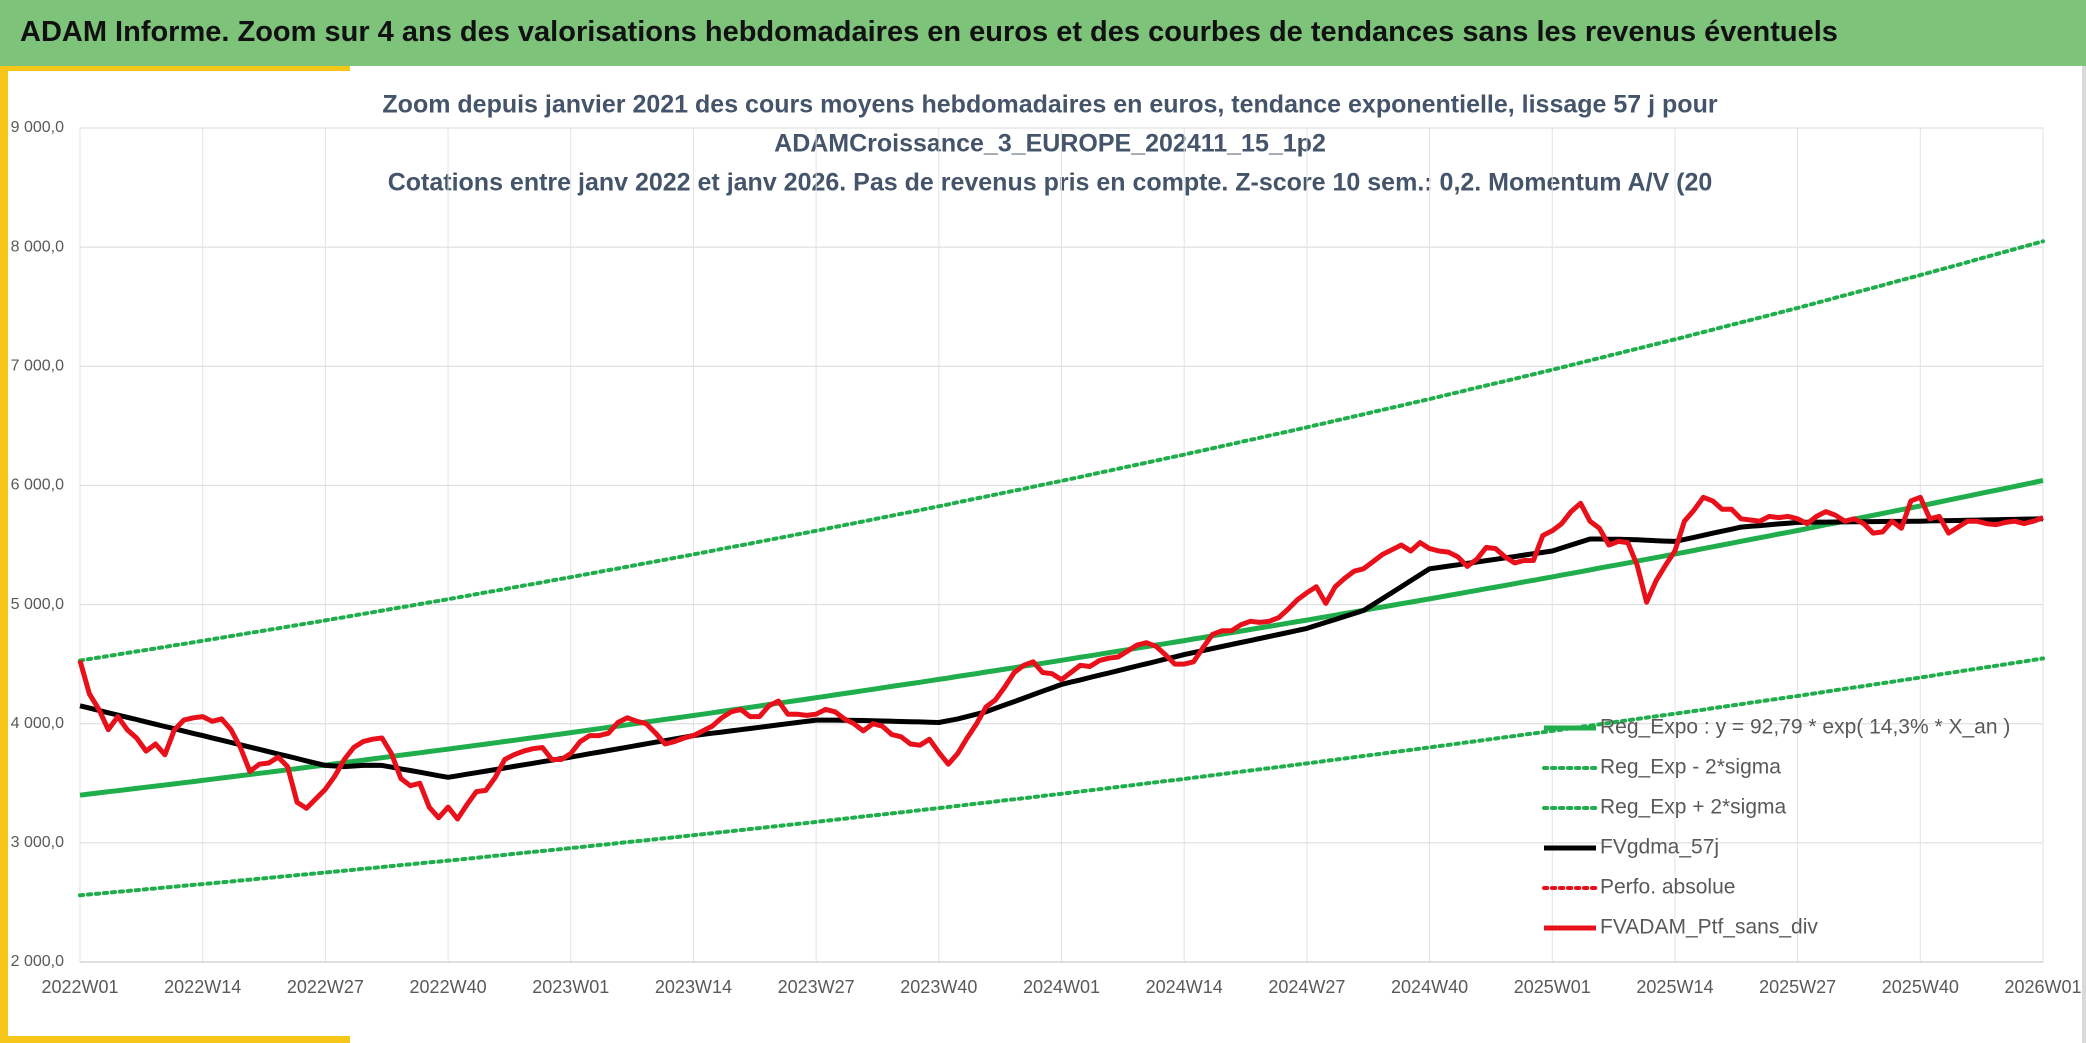 The width and height of the screenshot is (2086, 1043). Describe the element at coordinates (37, 842) in the screenshot. I see `y-tick-label: 3 000,0` at that location.